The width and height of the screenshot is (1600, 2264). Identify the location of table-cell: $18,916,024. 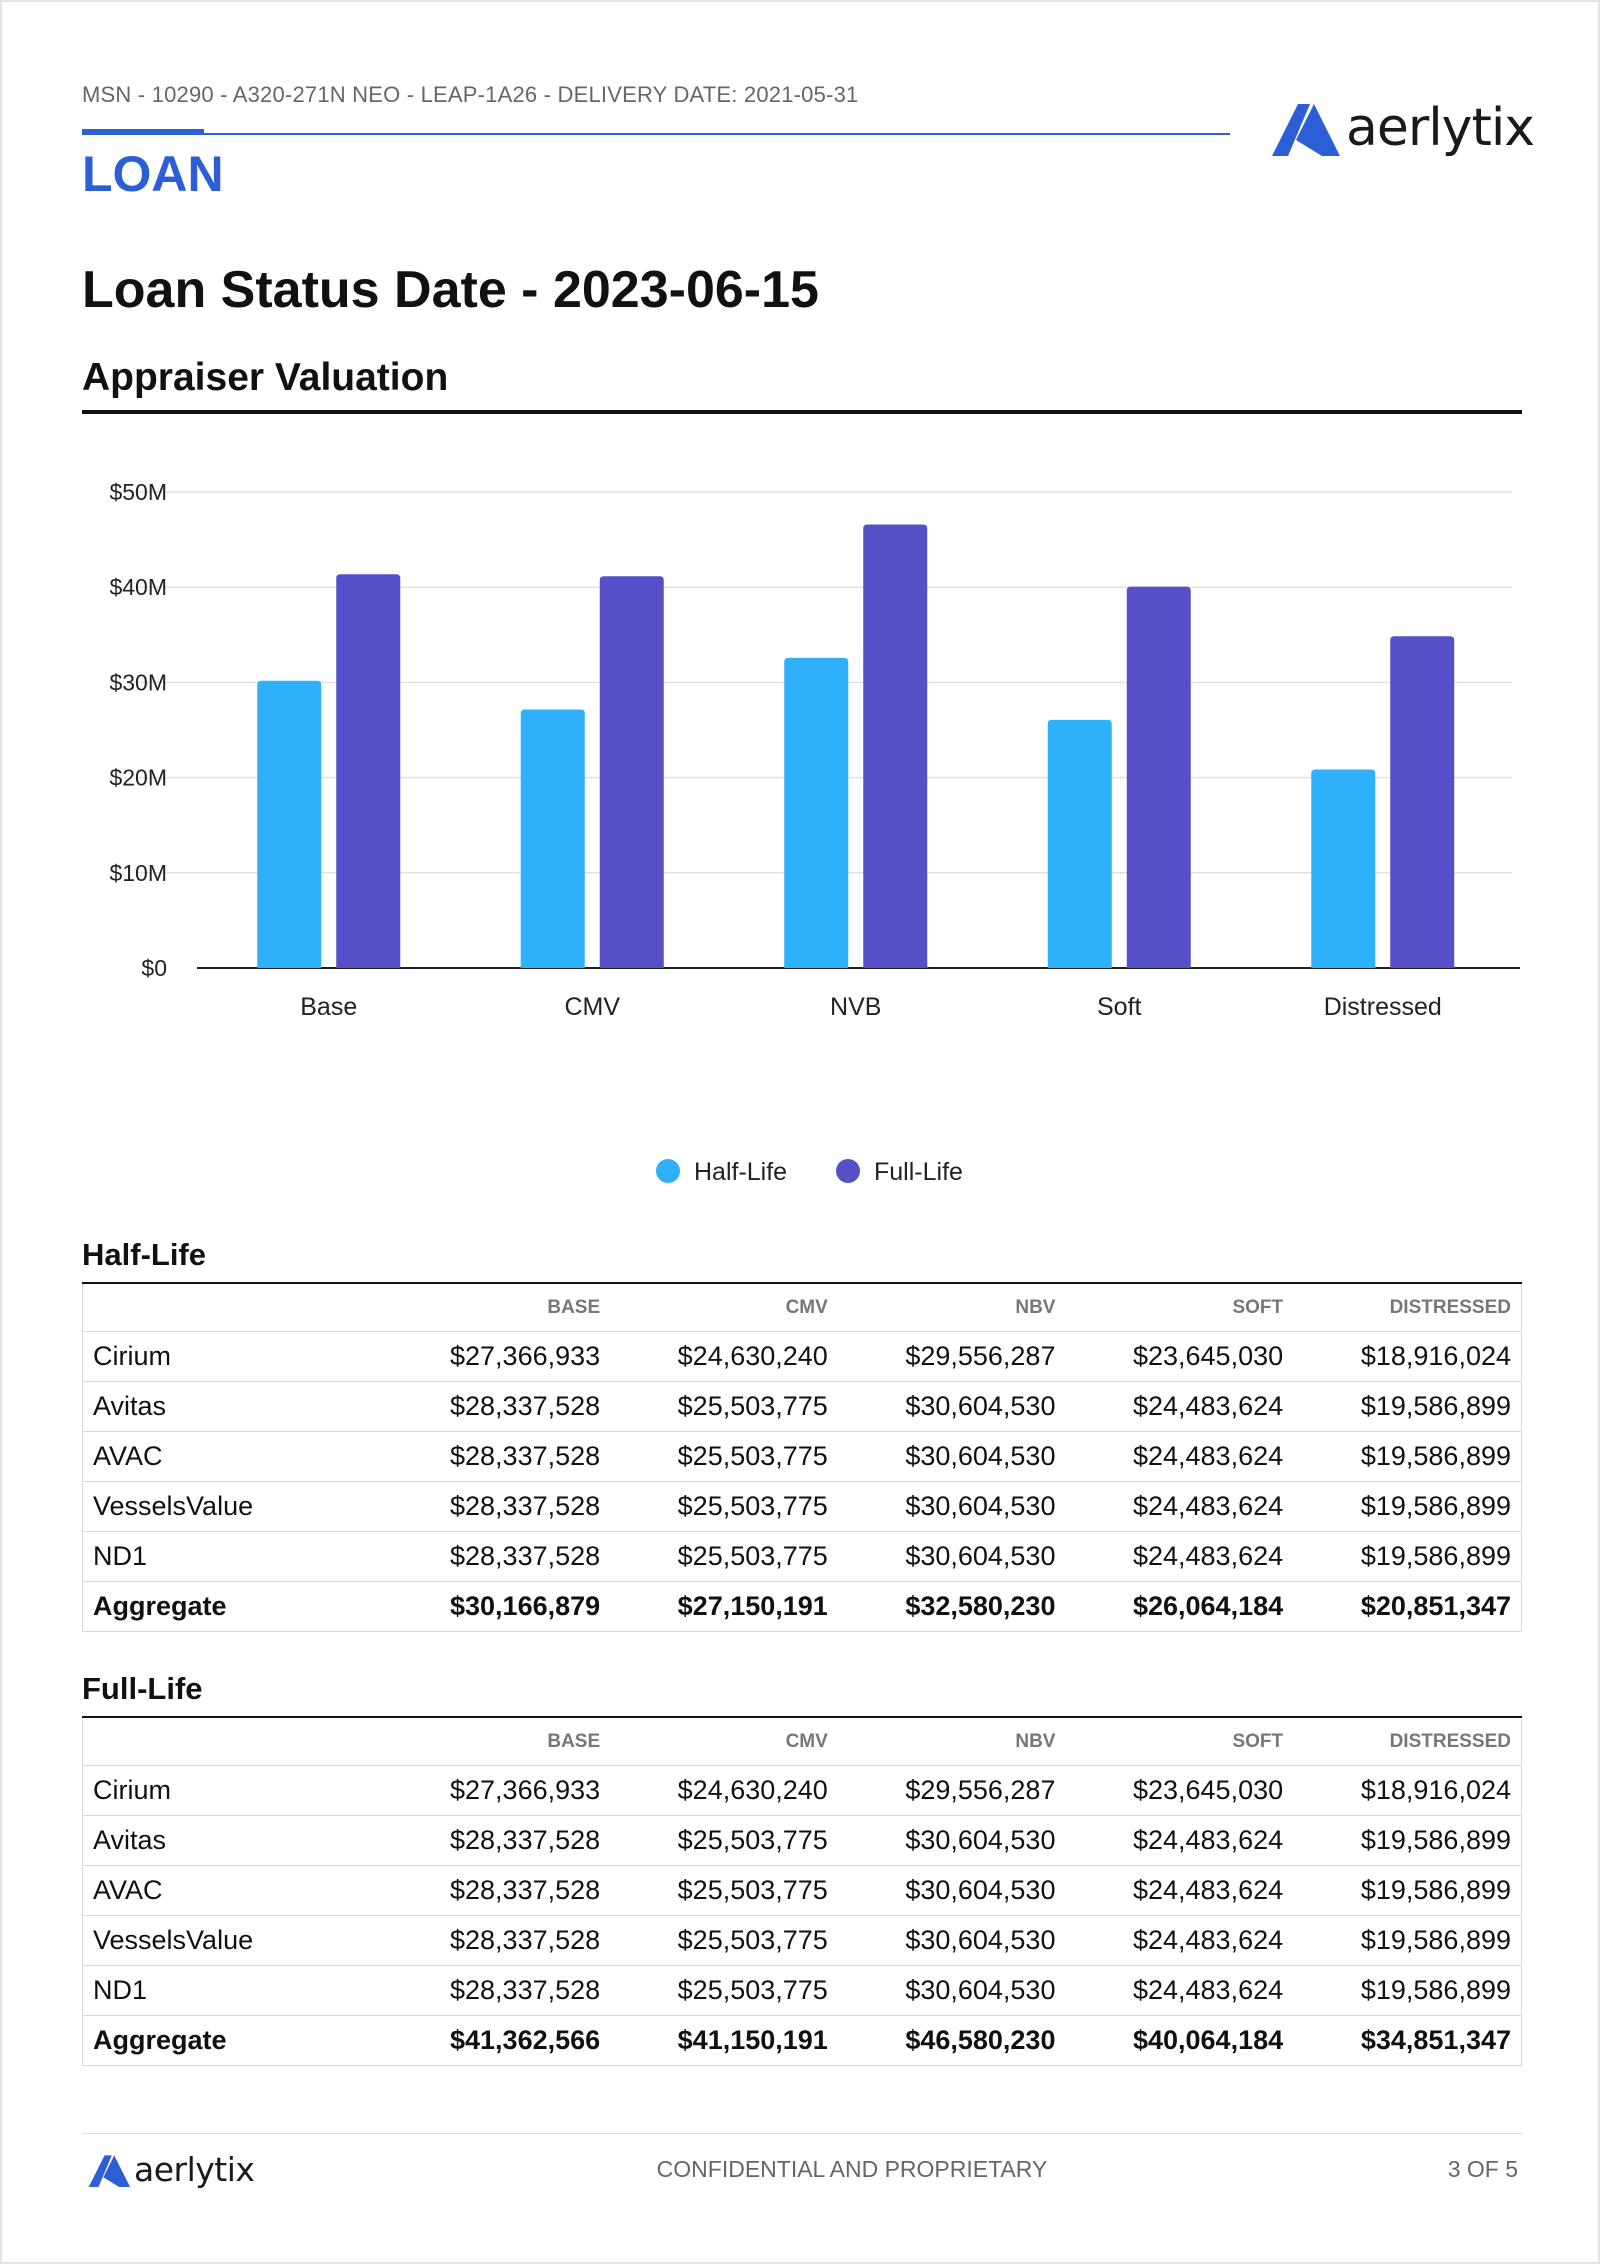
(1407, 1356).